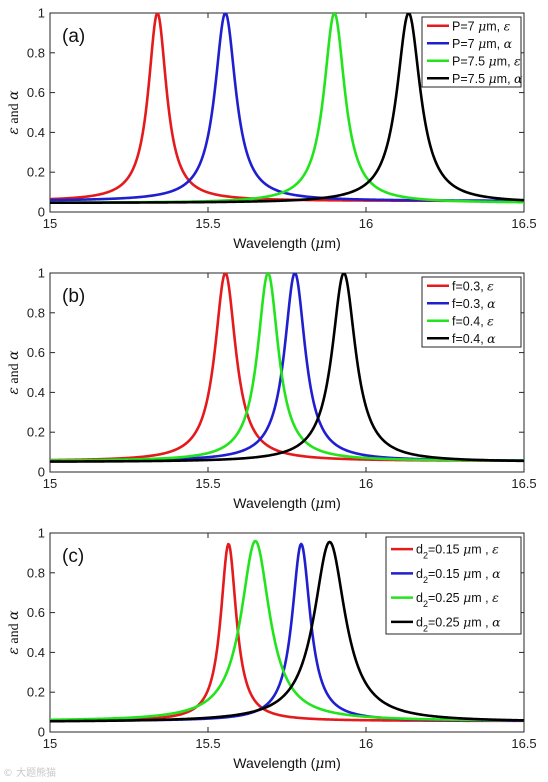 The height and width of the screenshot is (782, 548). I want to click on legend-entry-1: P=7 μm, ε, so click(481, 25).